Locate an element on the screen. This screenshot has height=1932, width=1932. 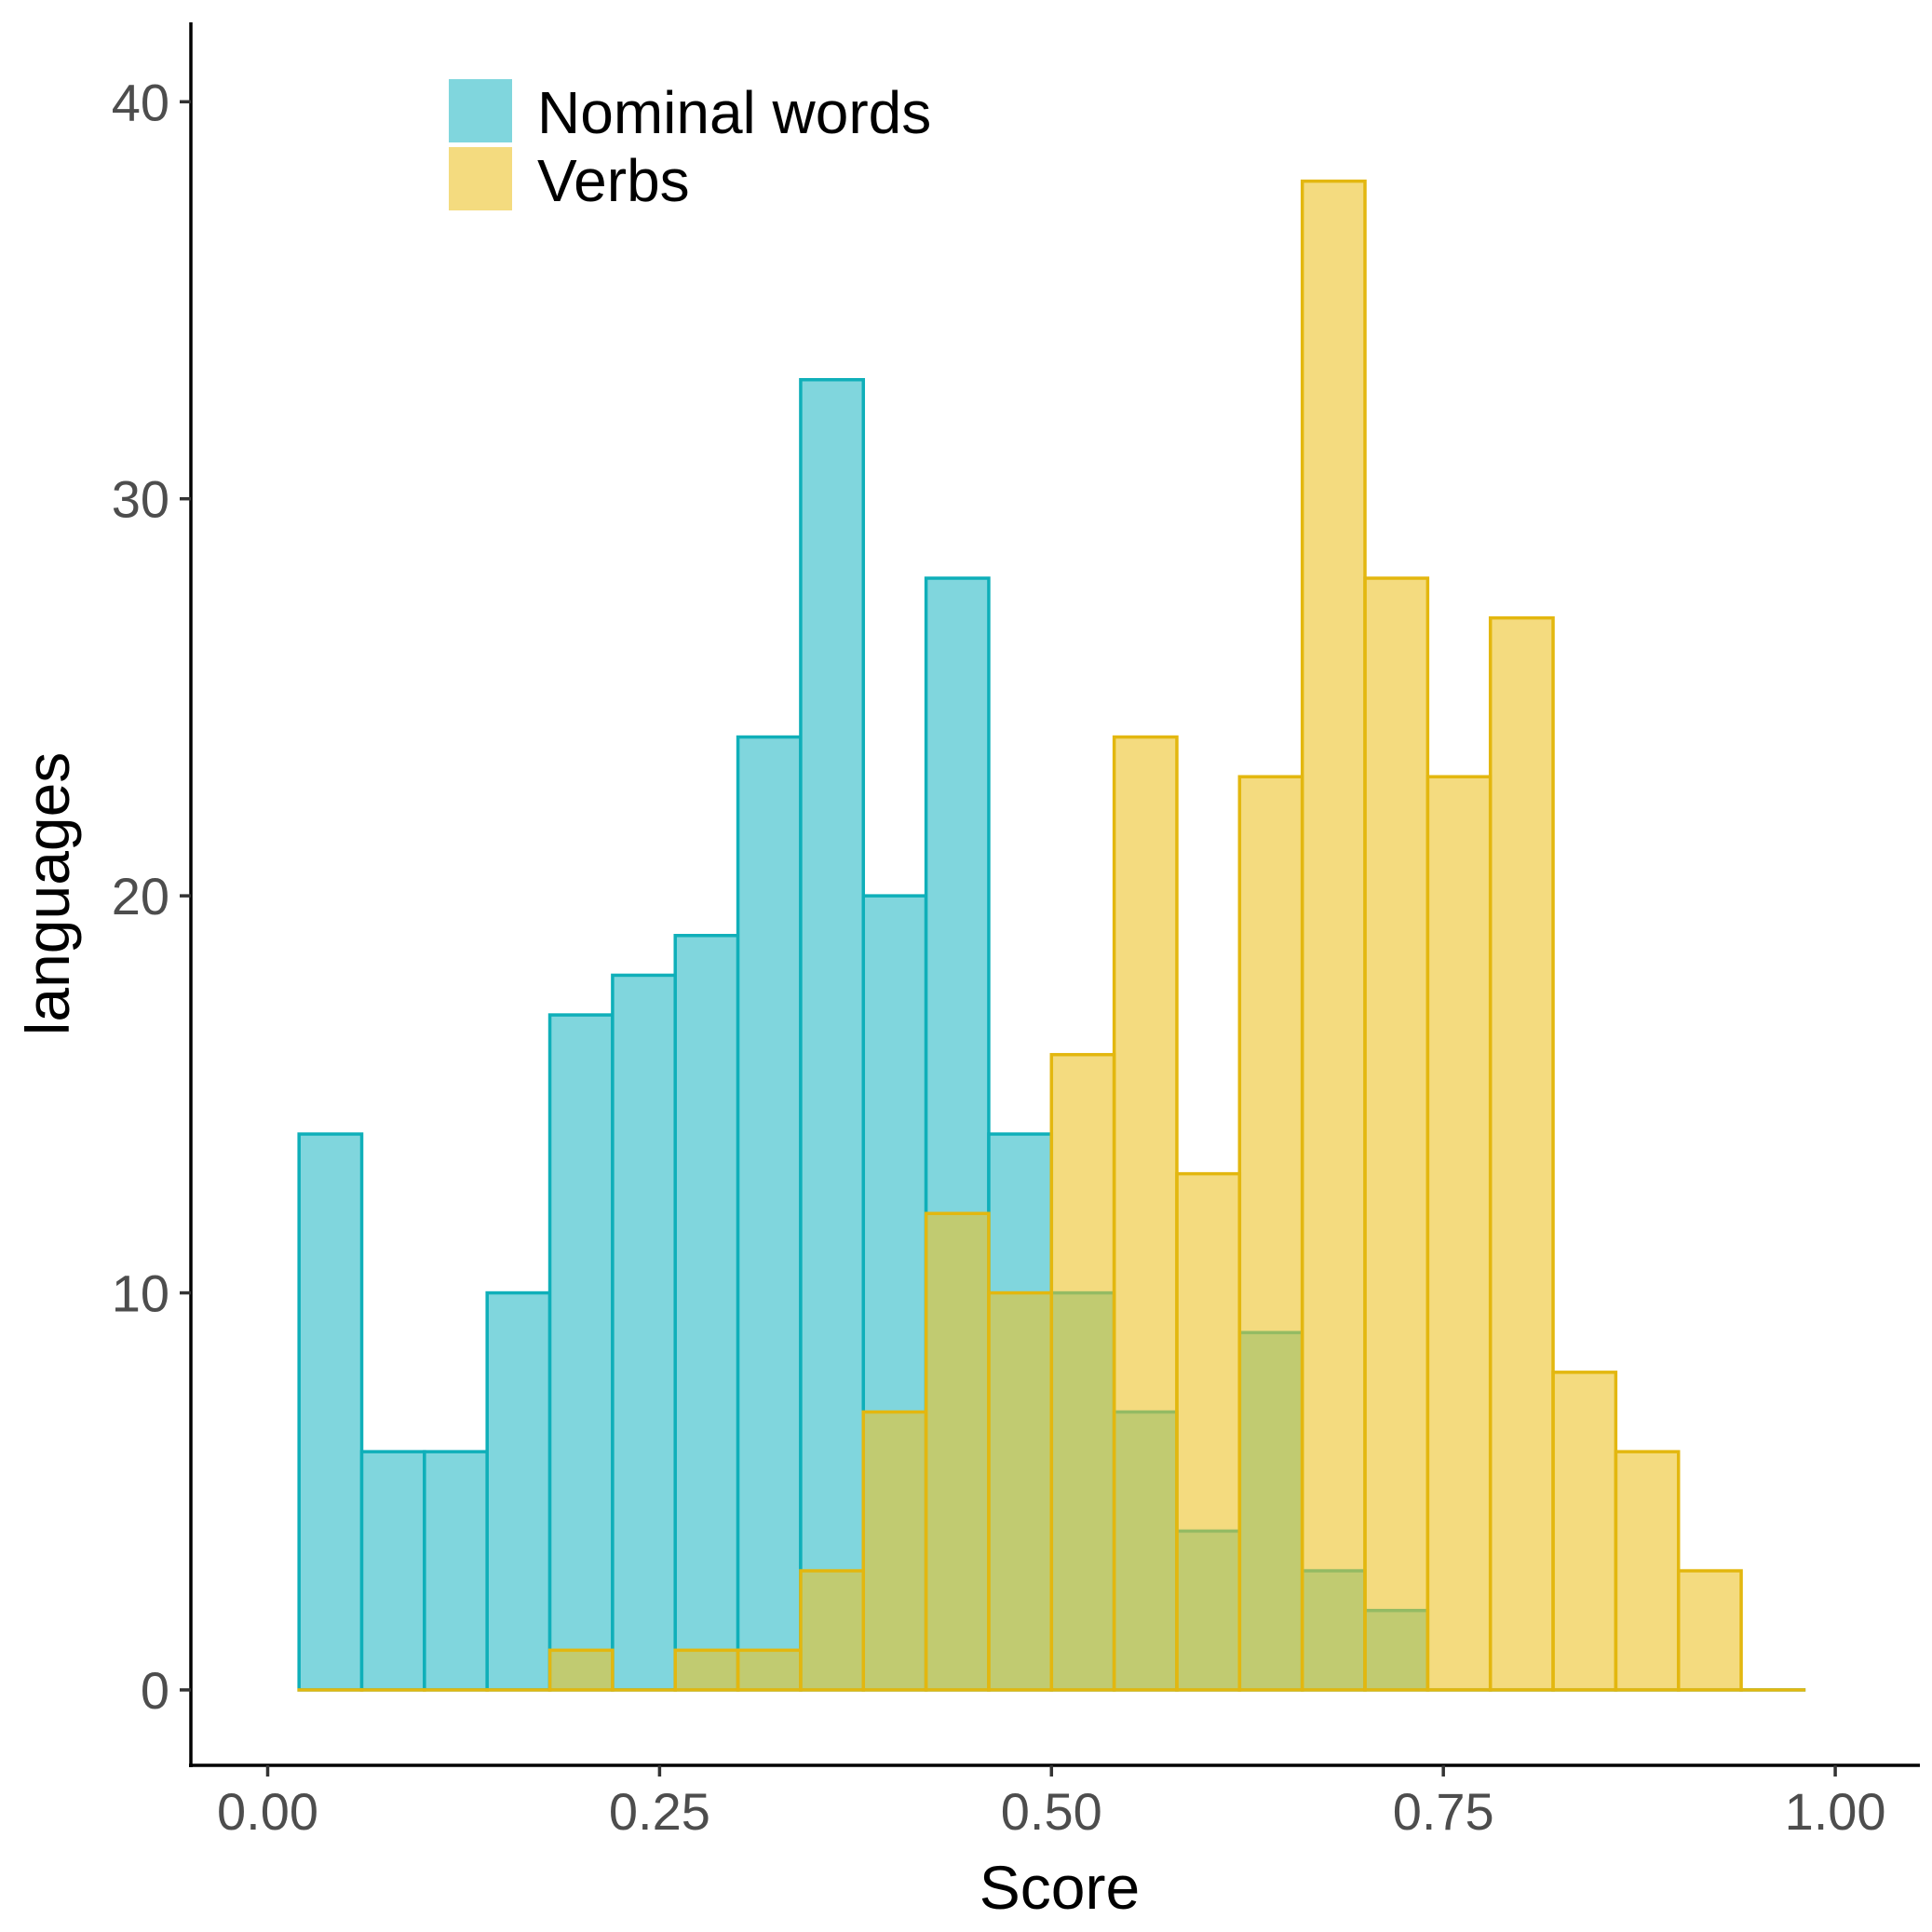
x-axis-ticks: 0.00 0.25 0.50 0.75 1.00 is located at coordinates (1051, 1803).